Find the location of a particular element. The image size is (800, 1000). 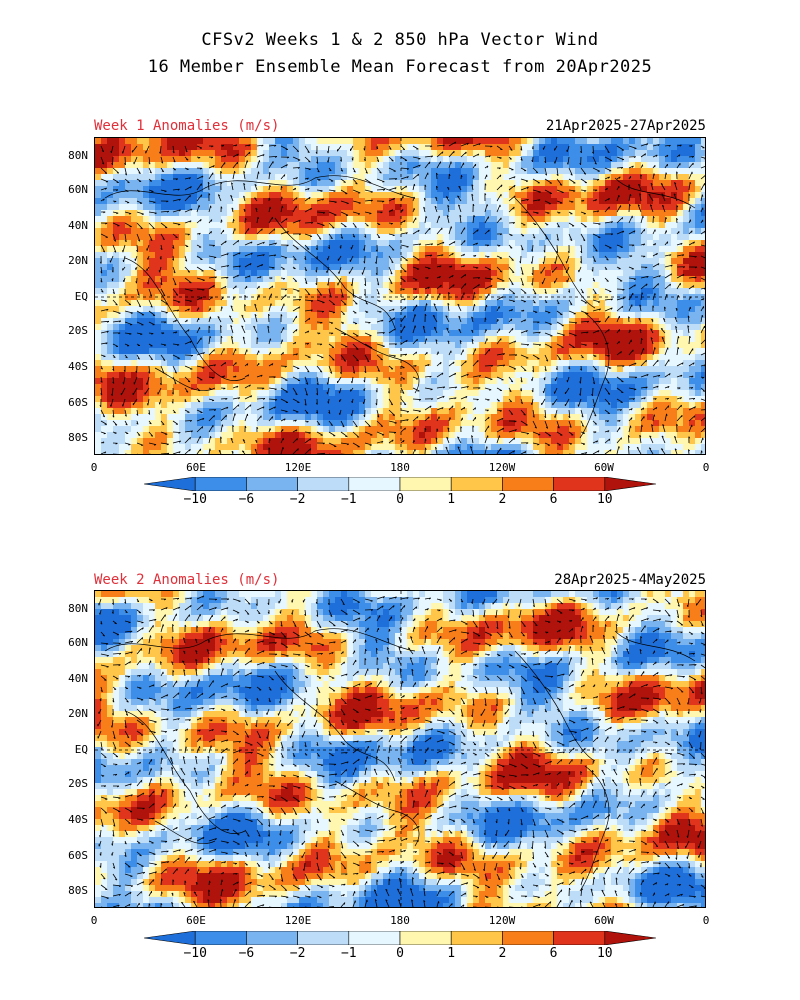

coastline is located at coordinates (377, 360).